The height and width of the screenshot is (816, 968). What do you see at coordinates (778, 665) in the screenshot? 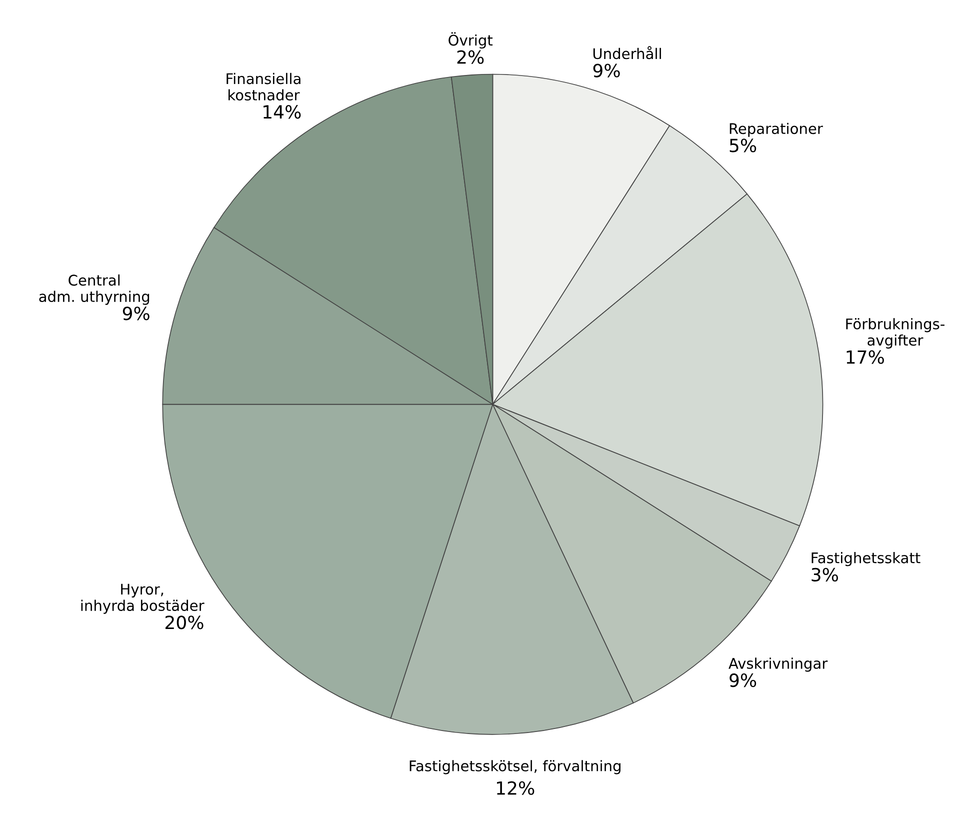
I see `slice-label: Avskrivningar` at bounding box center [778, 665].